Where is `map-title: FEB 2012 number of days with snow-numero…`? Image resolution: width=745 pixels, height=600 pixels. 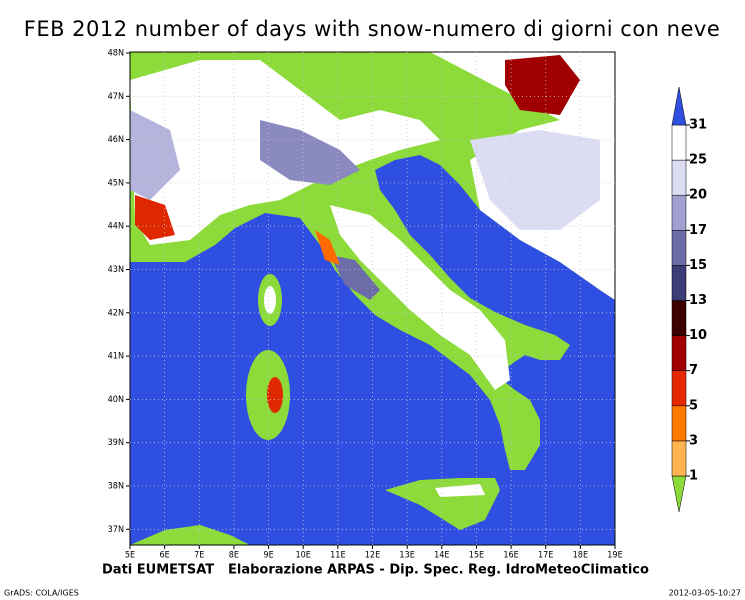
map-title: FEB 2012 number of days with snow-numero… is located at coordinates (372, 29).